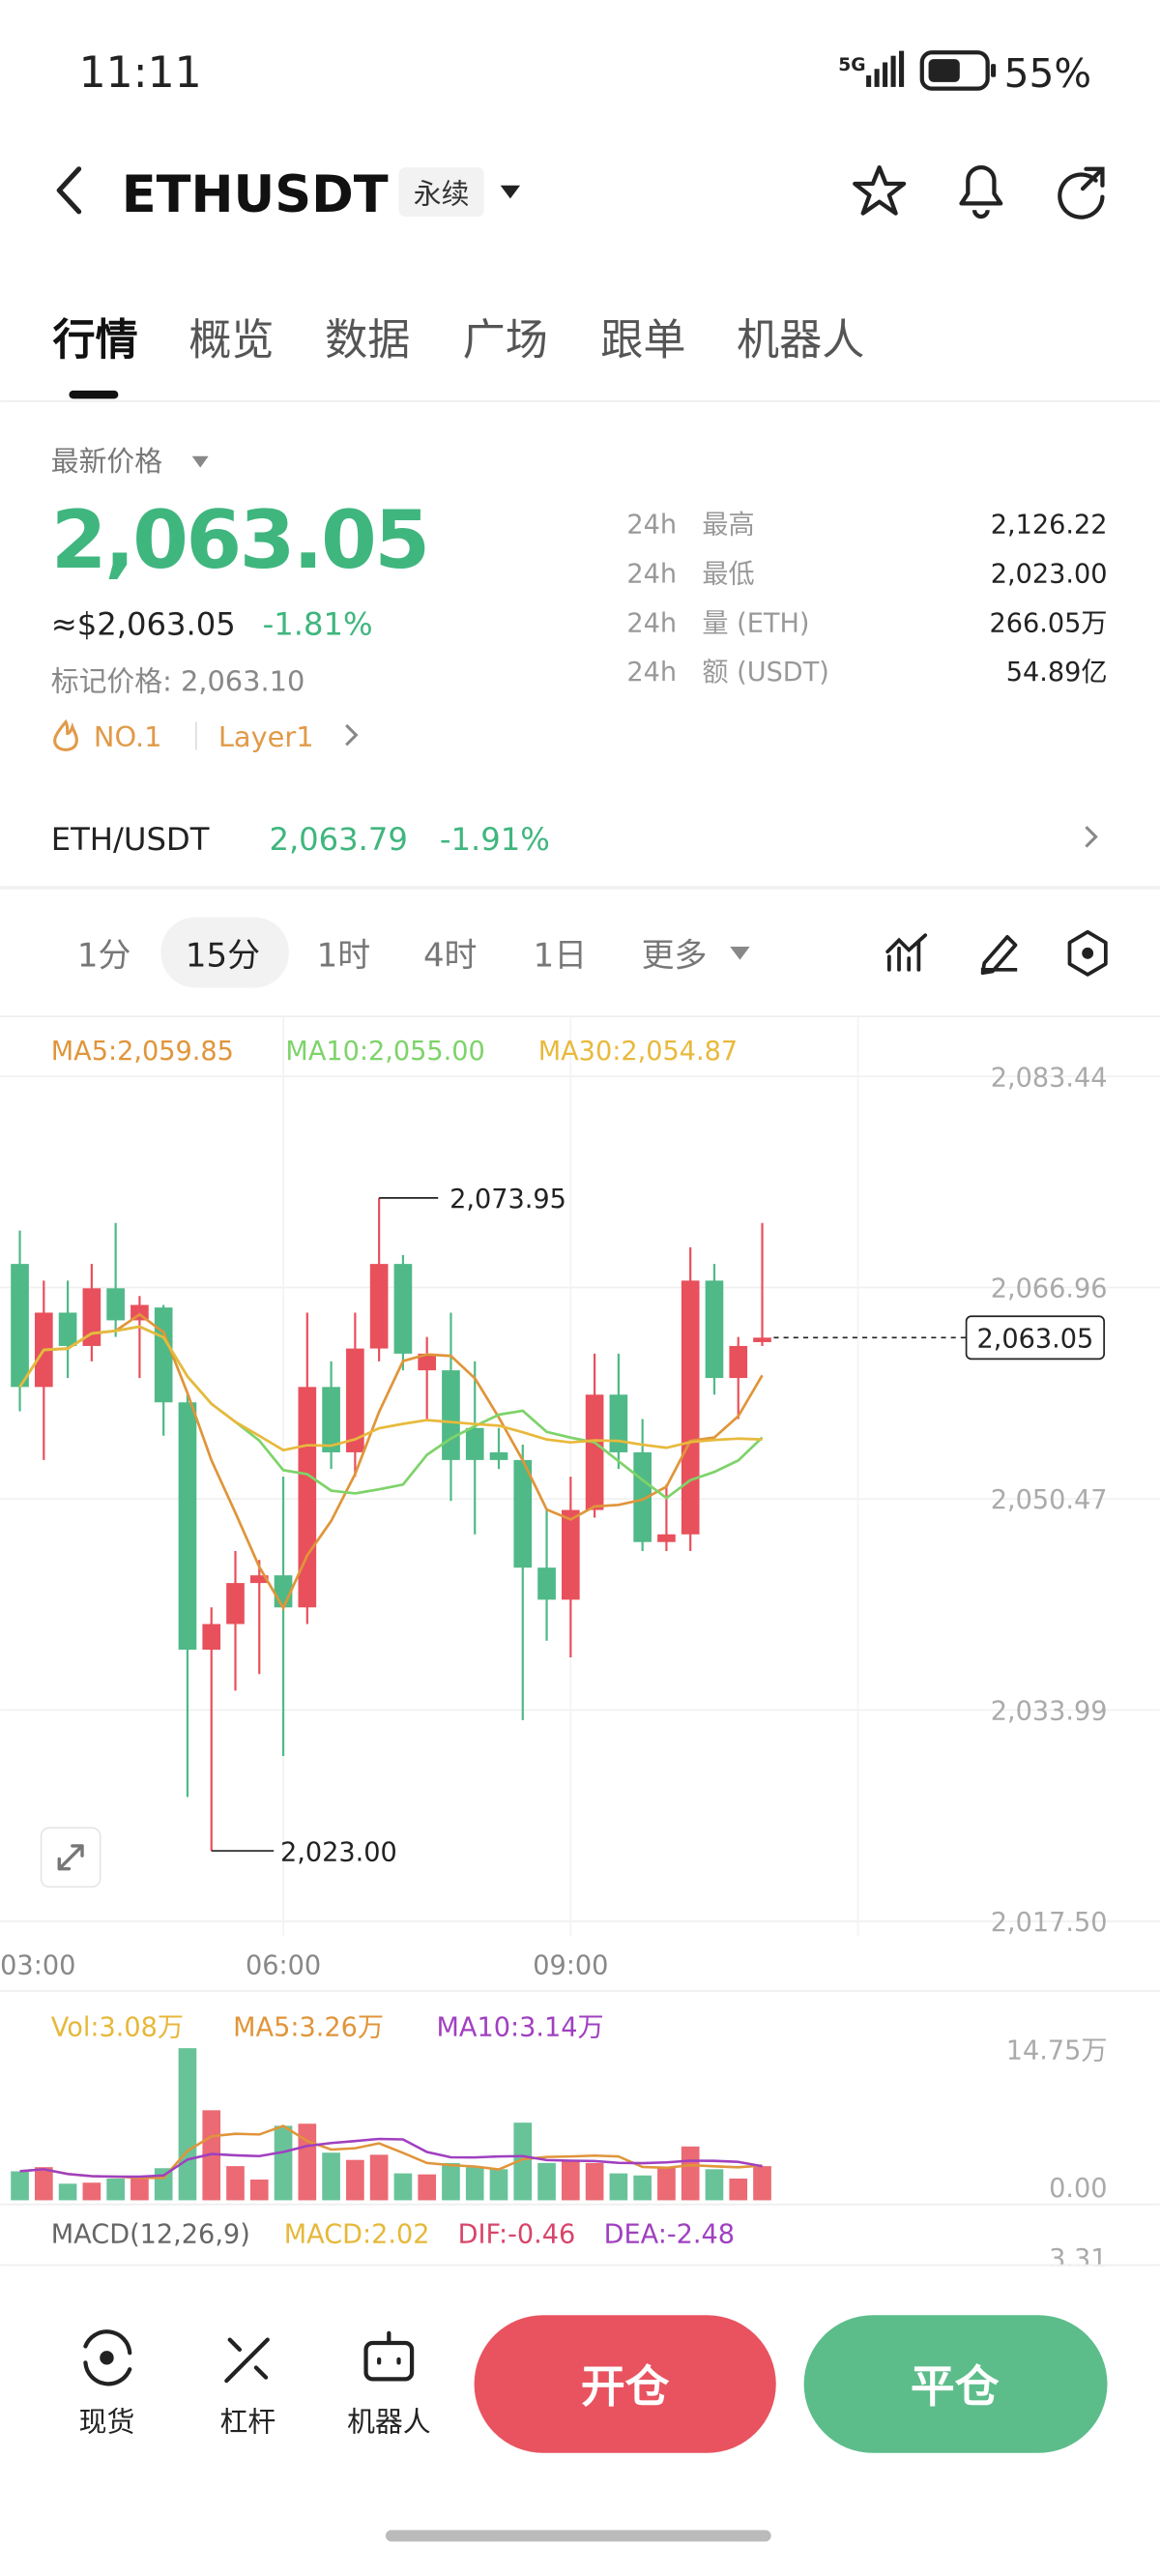  Describe the element at coordinates (999, 955) in the screenshot. I see `draw-button` at that location.